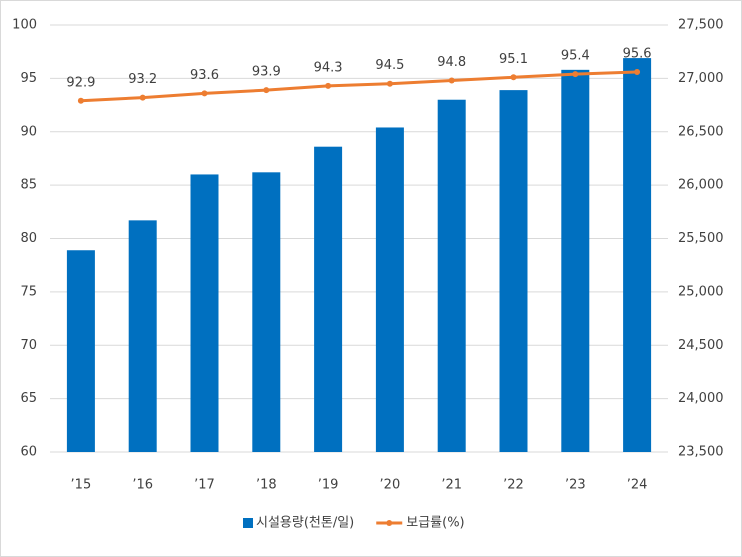 The width and height of the screenshot is (742, 557). Describe the element at coordinates (637, 485) in the screenshot. I see `x-tick-label: ’24` at that location.